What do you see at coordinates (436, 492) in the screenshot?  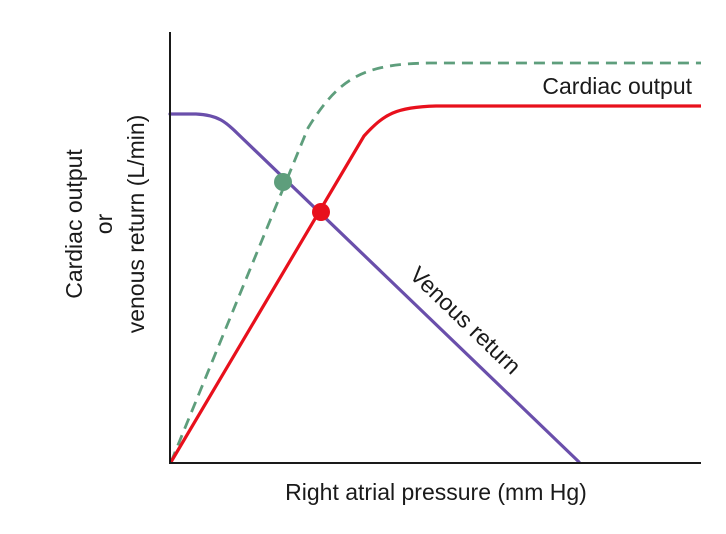 I see `x-axis-label: Right atrial pressure (mm Hg)` at bounding box center [436, 492].